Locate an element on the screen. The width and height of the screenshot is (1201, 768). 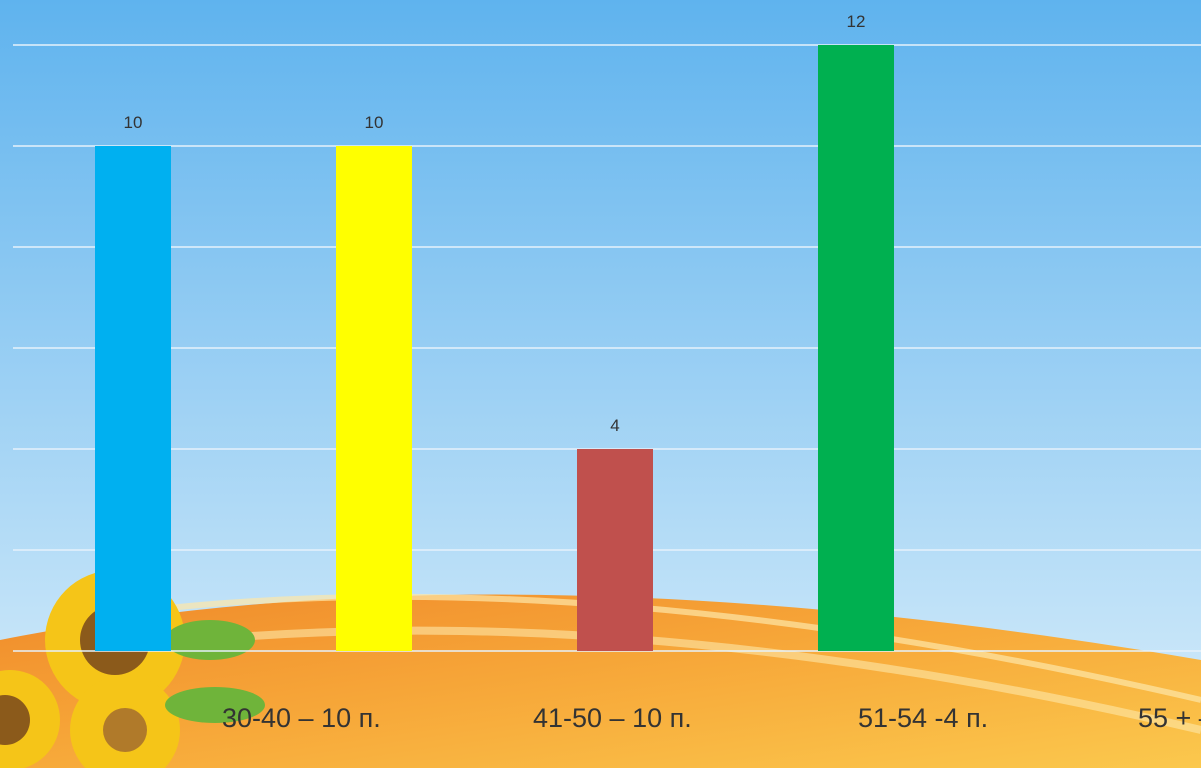
x-tick-label: 55 + – 12 п. is located at coordinates (1169, 718).